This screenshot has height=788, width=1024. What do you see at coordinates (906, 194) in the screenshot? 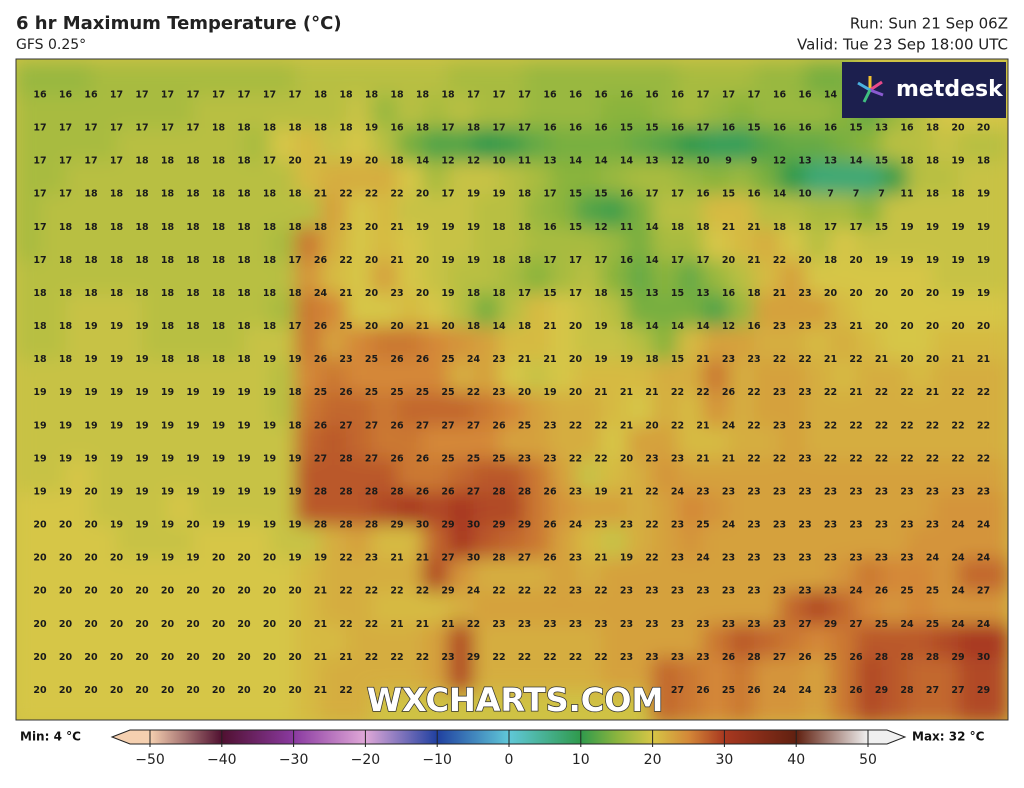
I see `temperature-label: 11` at bounding box center [906, 194].